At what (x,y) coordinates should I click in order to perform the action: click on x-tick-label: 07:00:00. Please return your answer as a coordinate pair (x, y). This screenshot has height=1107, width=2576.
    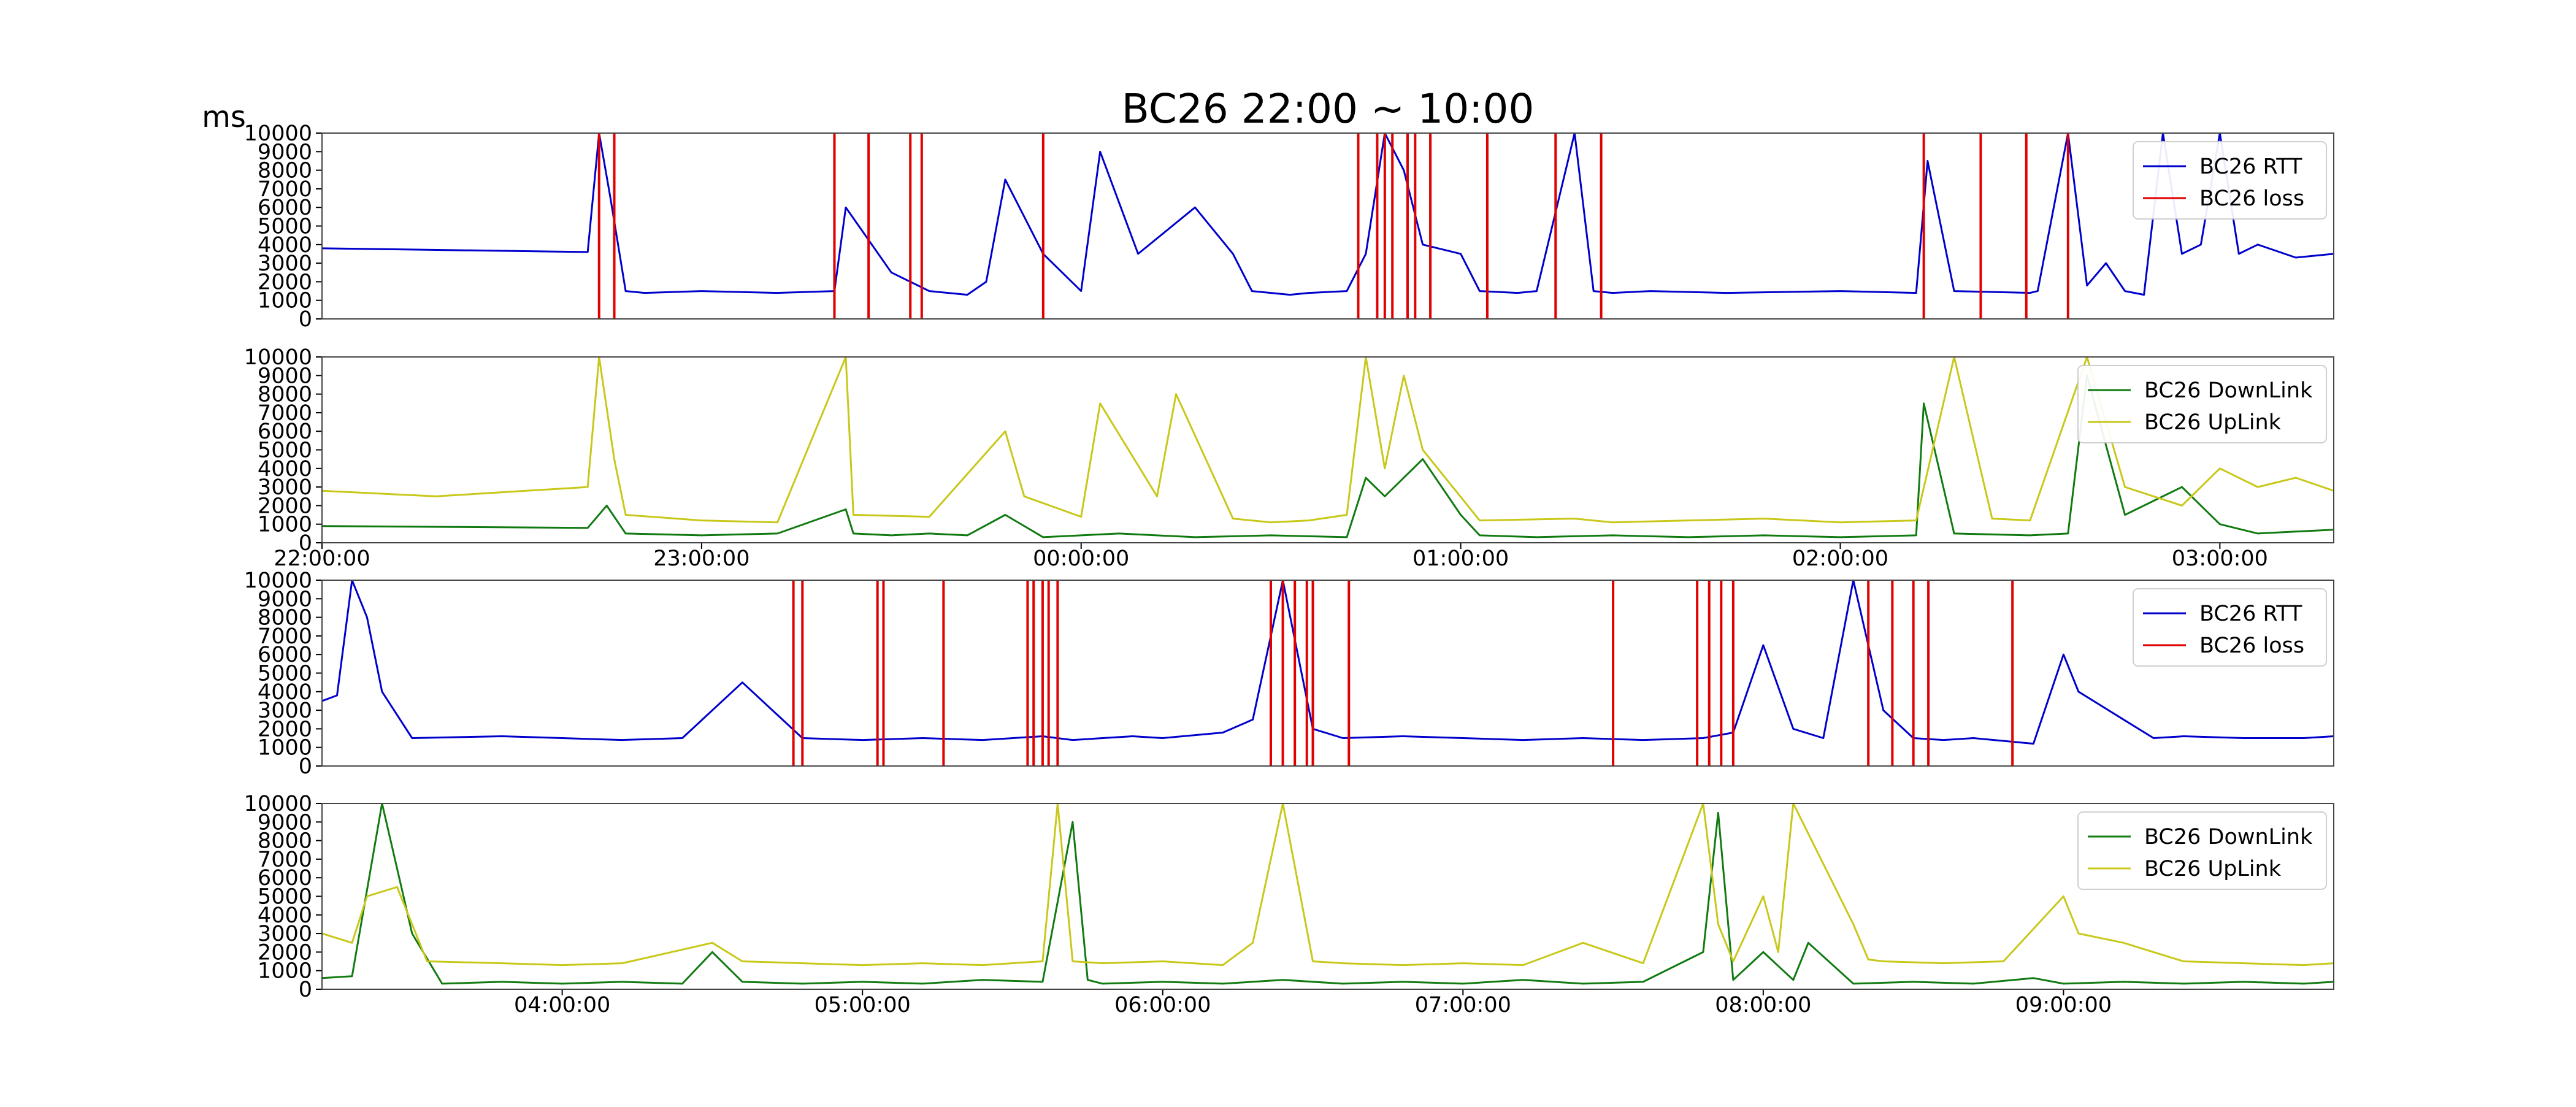
    Looking at the image, I should click on (1463, 1005).